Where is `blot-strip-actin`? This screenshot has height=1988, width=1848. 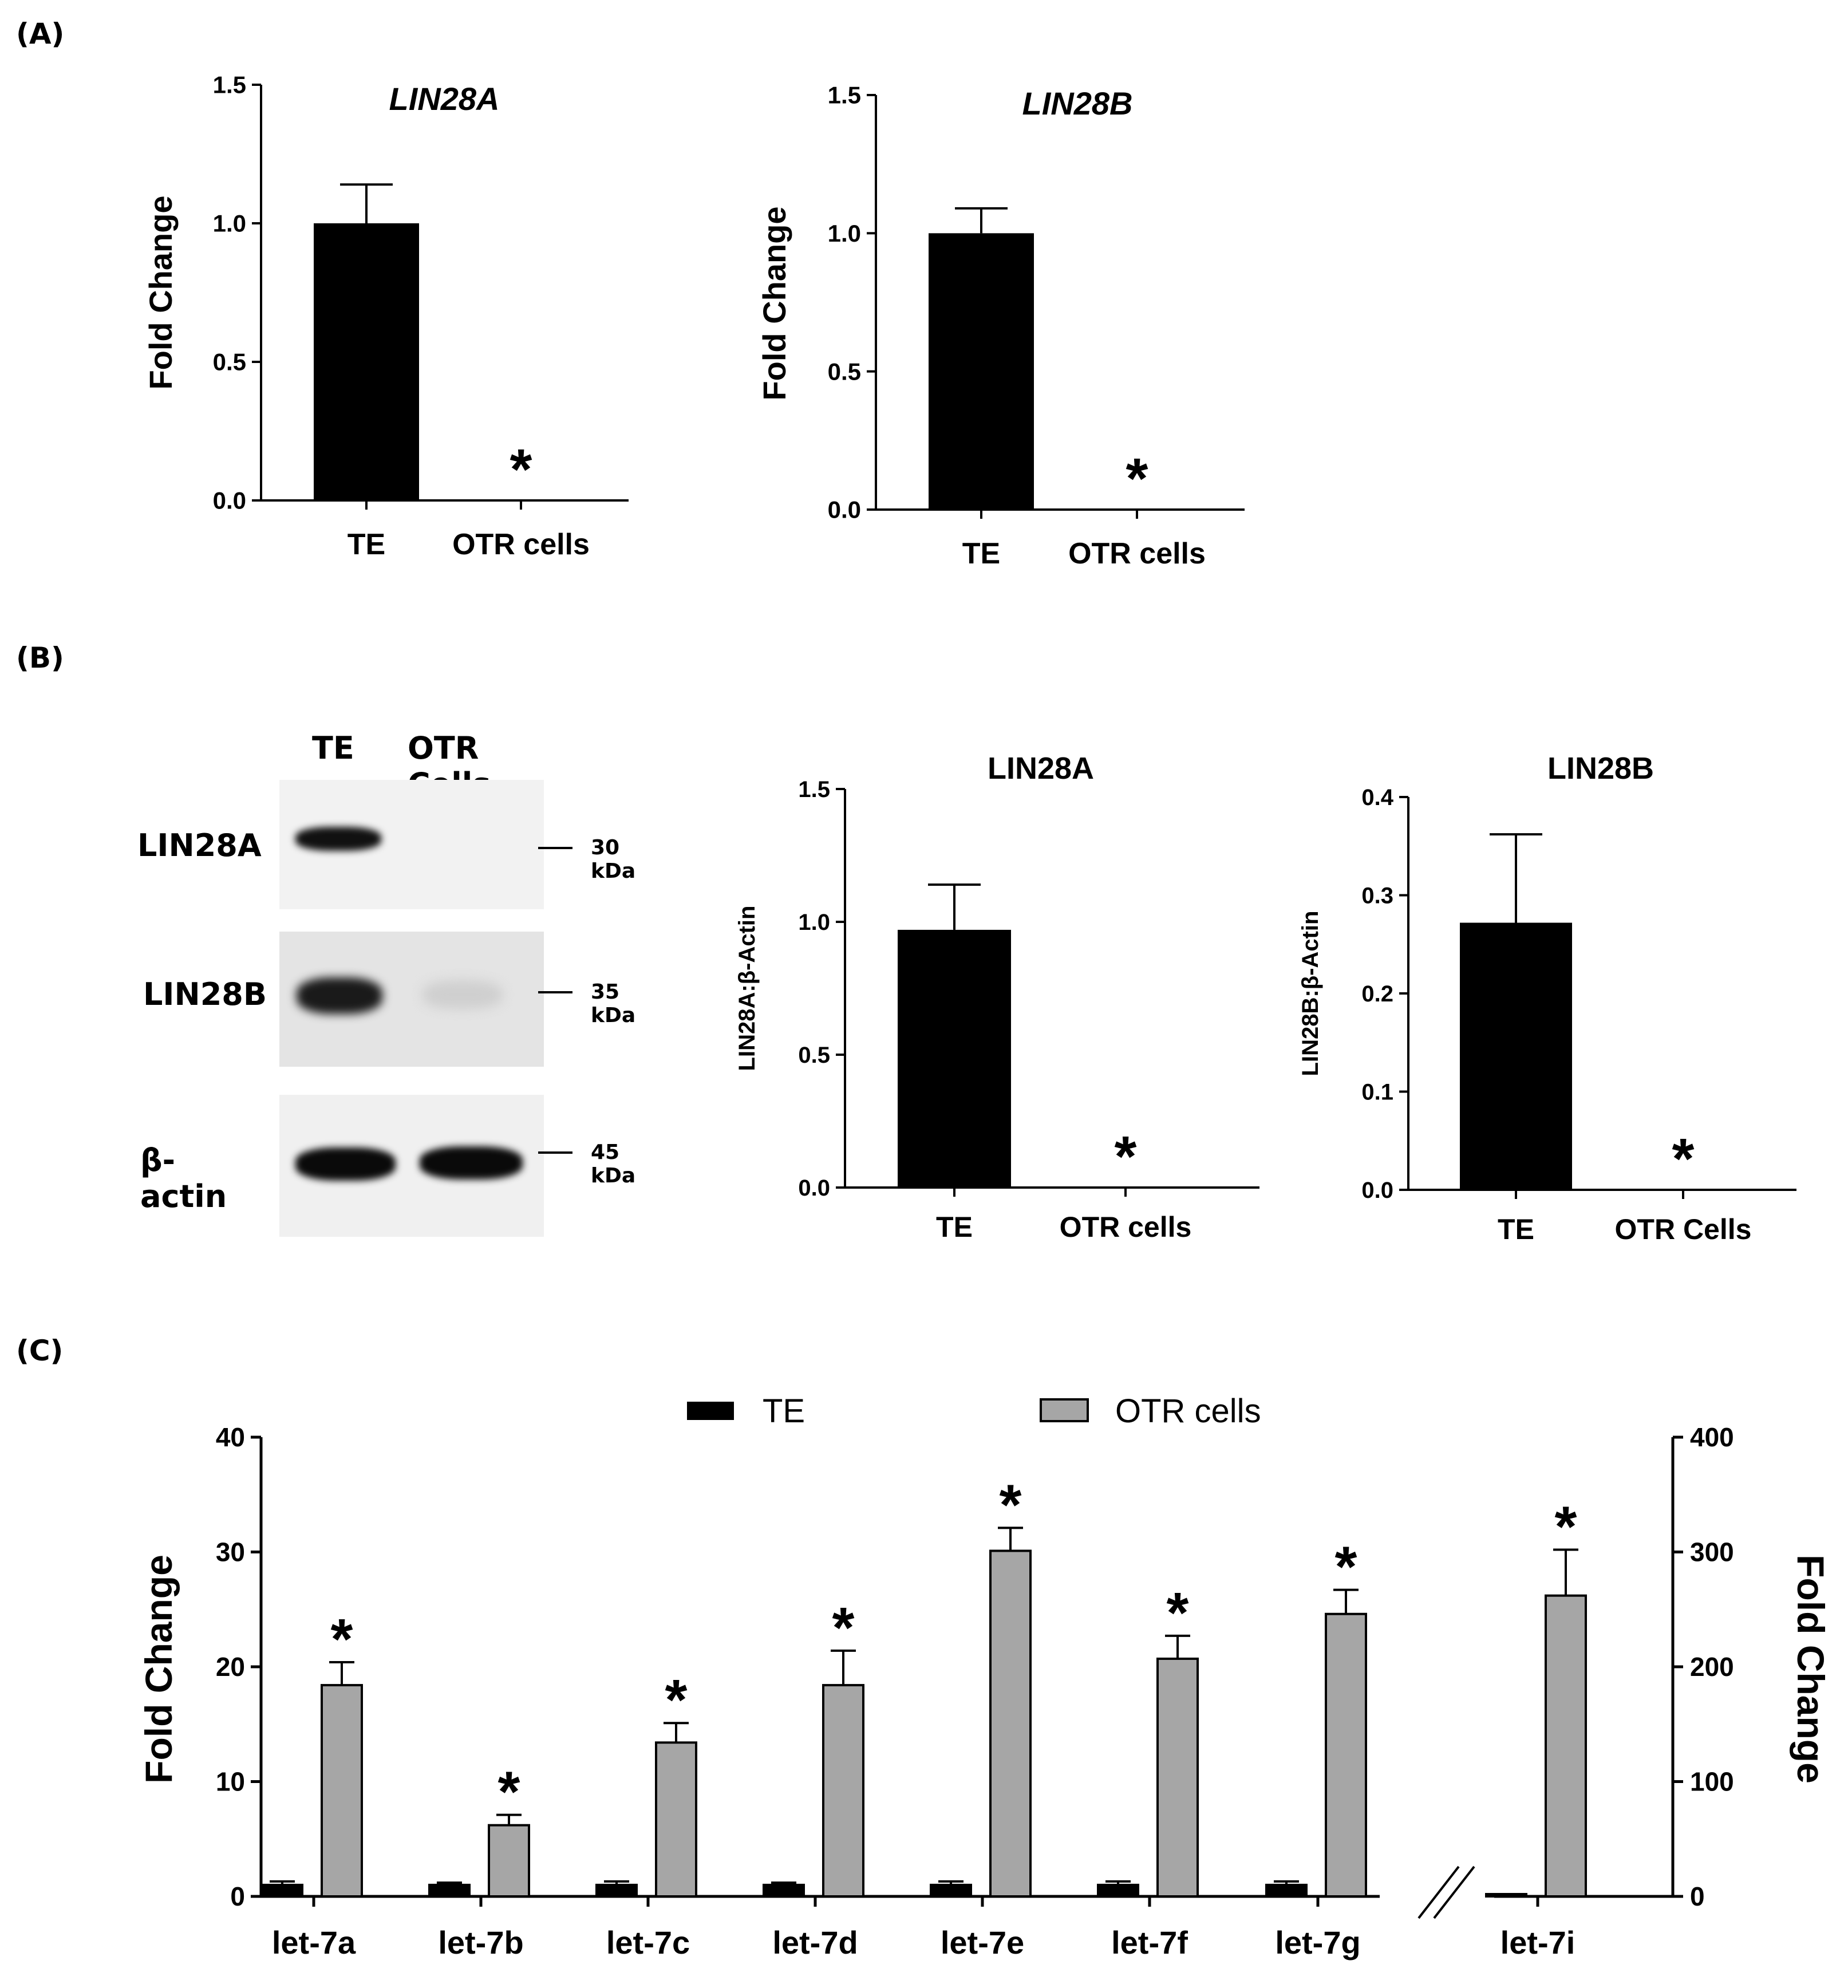
blot-strip-actin is located at coordinates (411, 1166).